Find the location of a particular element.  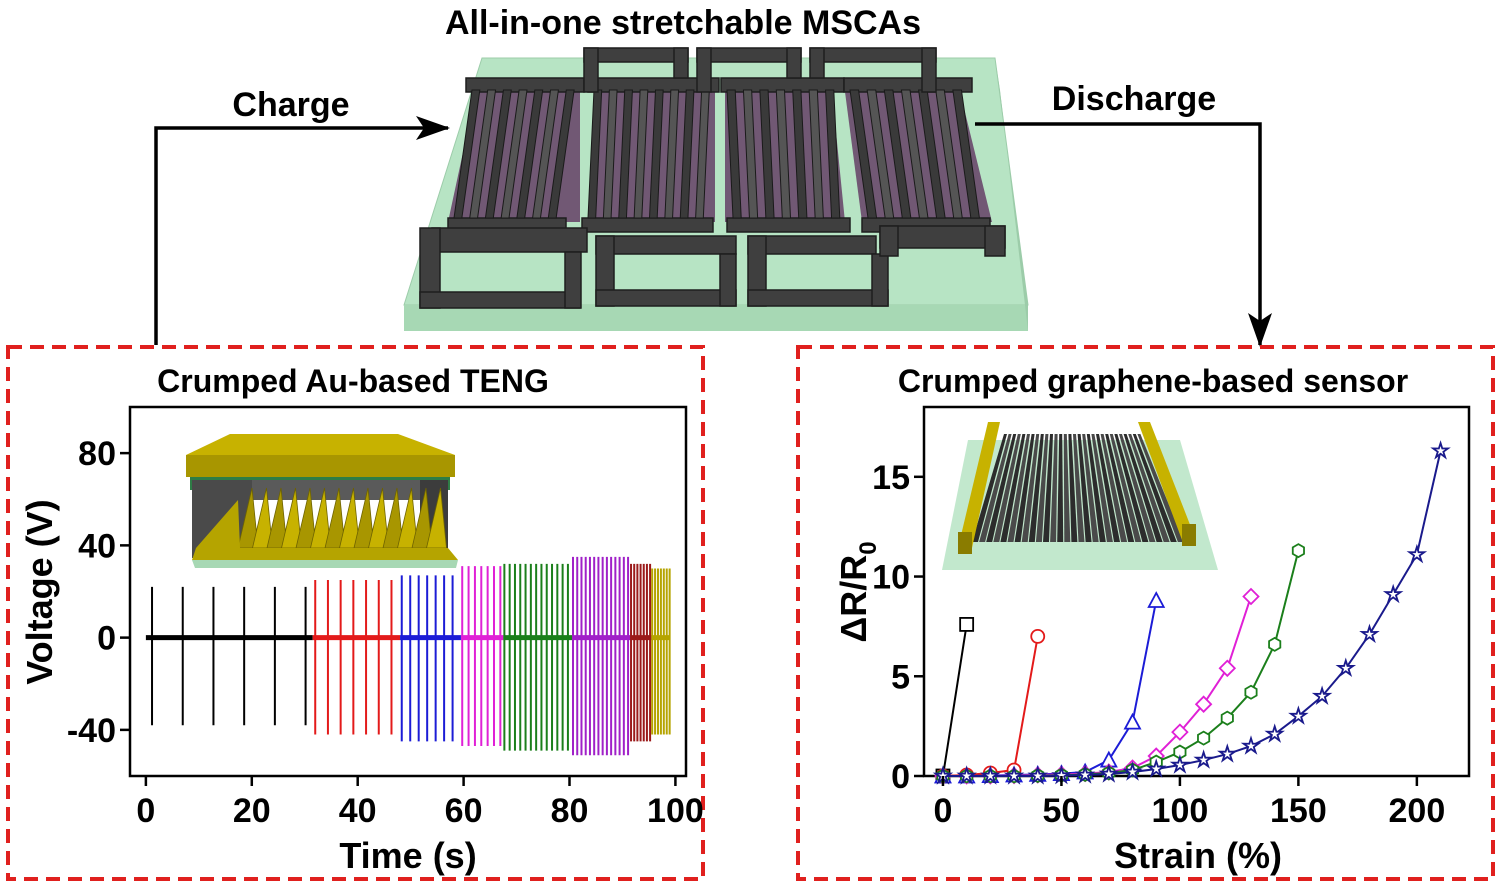

teng-x-ticks: 0 20 40 60 80 100 is located at coordinates (420, 803).